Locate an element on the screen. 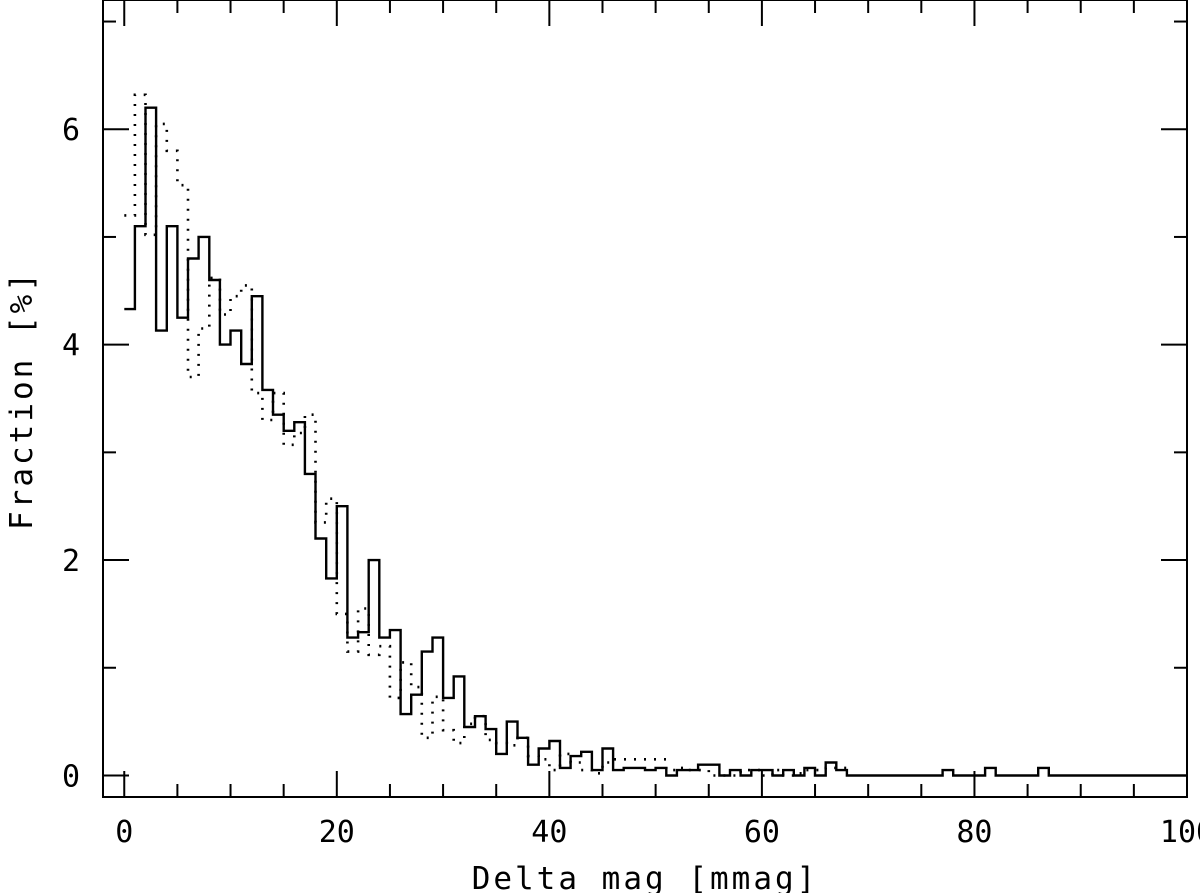 This screenshot has width=1200, height=893. x-tick-label: 40 is located at coordinates (549, 832).